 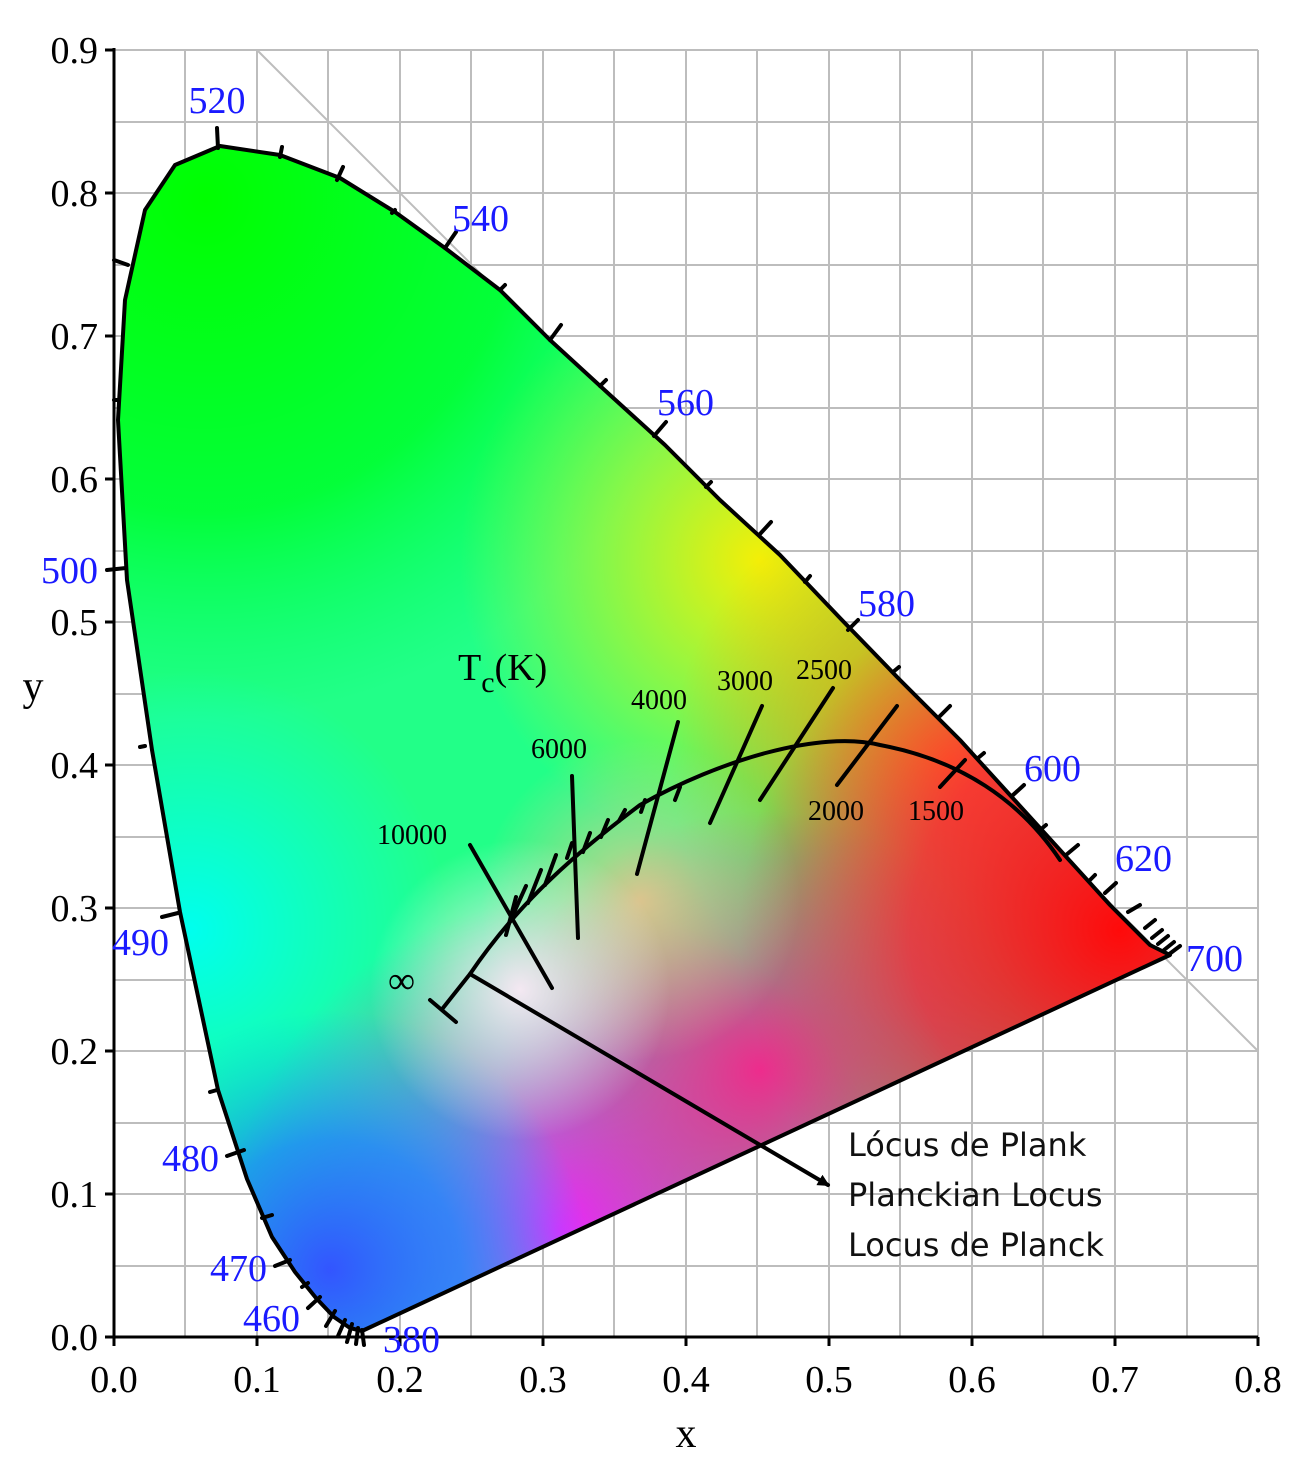 What do you see at coordinates (238, 1269) in the screenshot?
I see `wavelength-470: 470` at bounding box center [238, 1269].